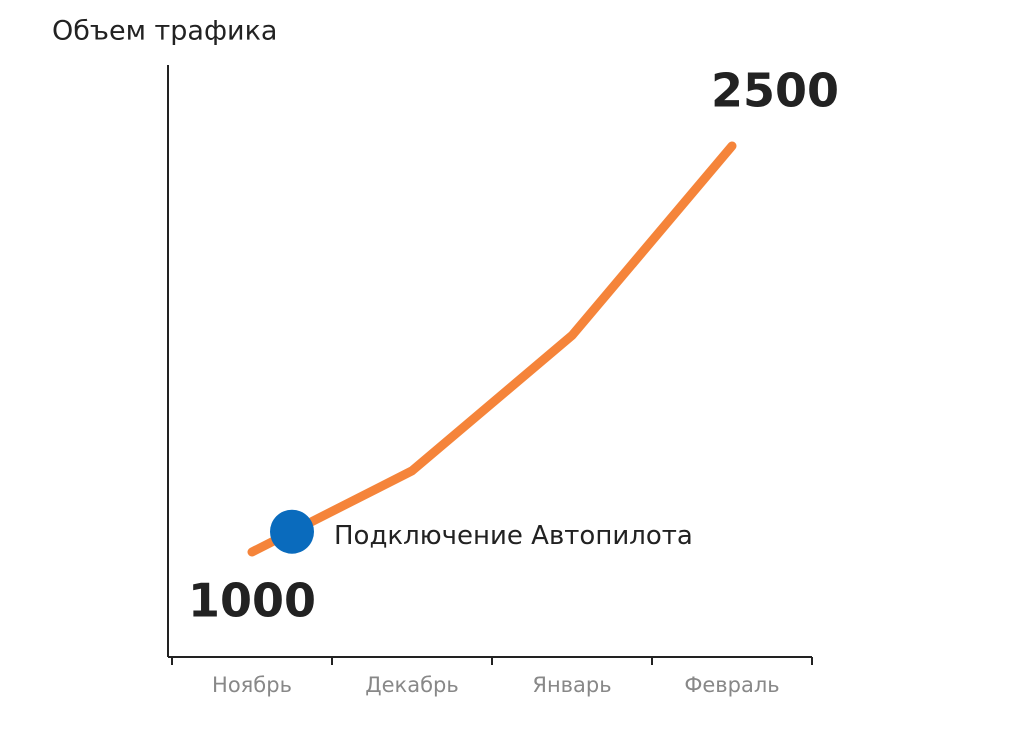 The image size is (1024, 738). Describe the element at coordinates (513, 536) in the screenshot. I see `annotation: Подключение Автопилота` at that location.